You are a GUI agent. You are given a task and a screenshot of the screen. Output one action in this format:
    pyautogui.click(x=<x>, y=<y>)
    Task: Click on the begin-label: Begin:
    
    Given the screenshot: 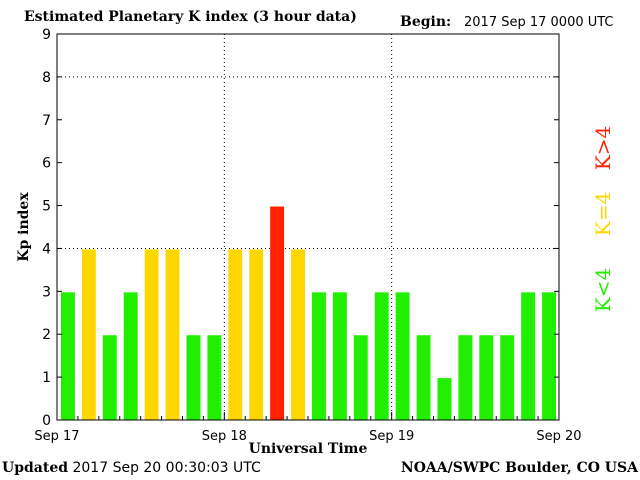 What is the action you would take?
    pyautogui.click(x=426, y=22)
    